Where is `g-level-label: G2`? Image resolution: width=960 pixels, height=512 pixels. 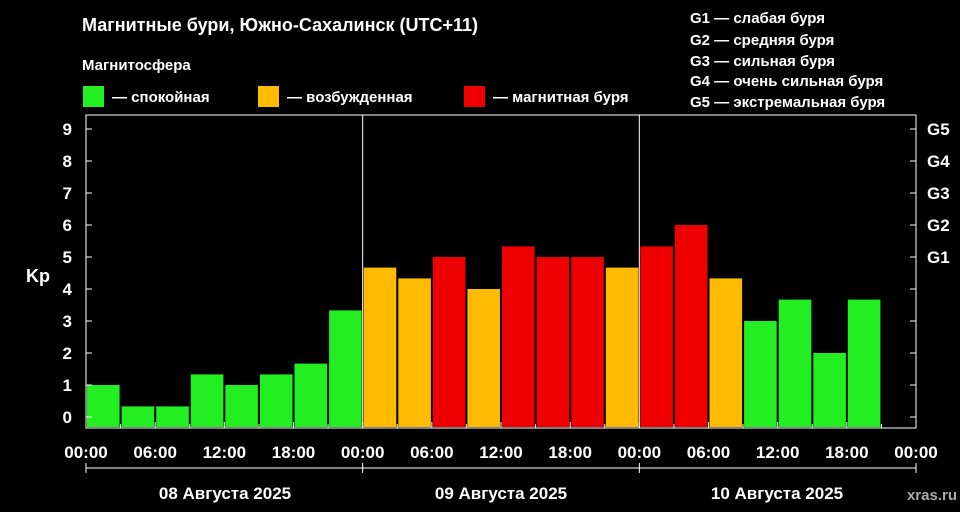
g-level-label: G2 is located at coordinates (938, 225).